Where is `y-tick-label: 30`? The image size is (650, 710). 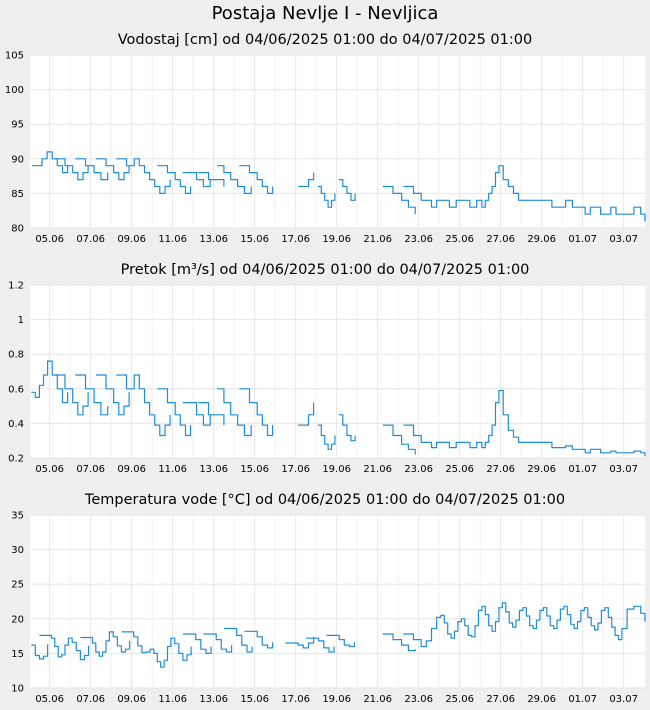
y-tick-label: 30 is located at coordinates (17, 550).